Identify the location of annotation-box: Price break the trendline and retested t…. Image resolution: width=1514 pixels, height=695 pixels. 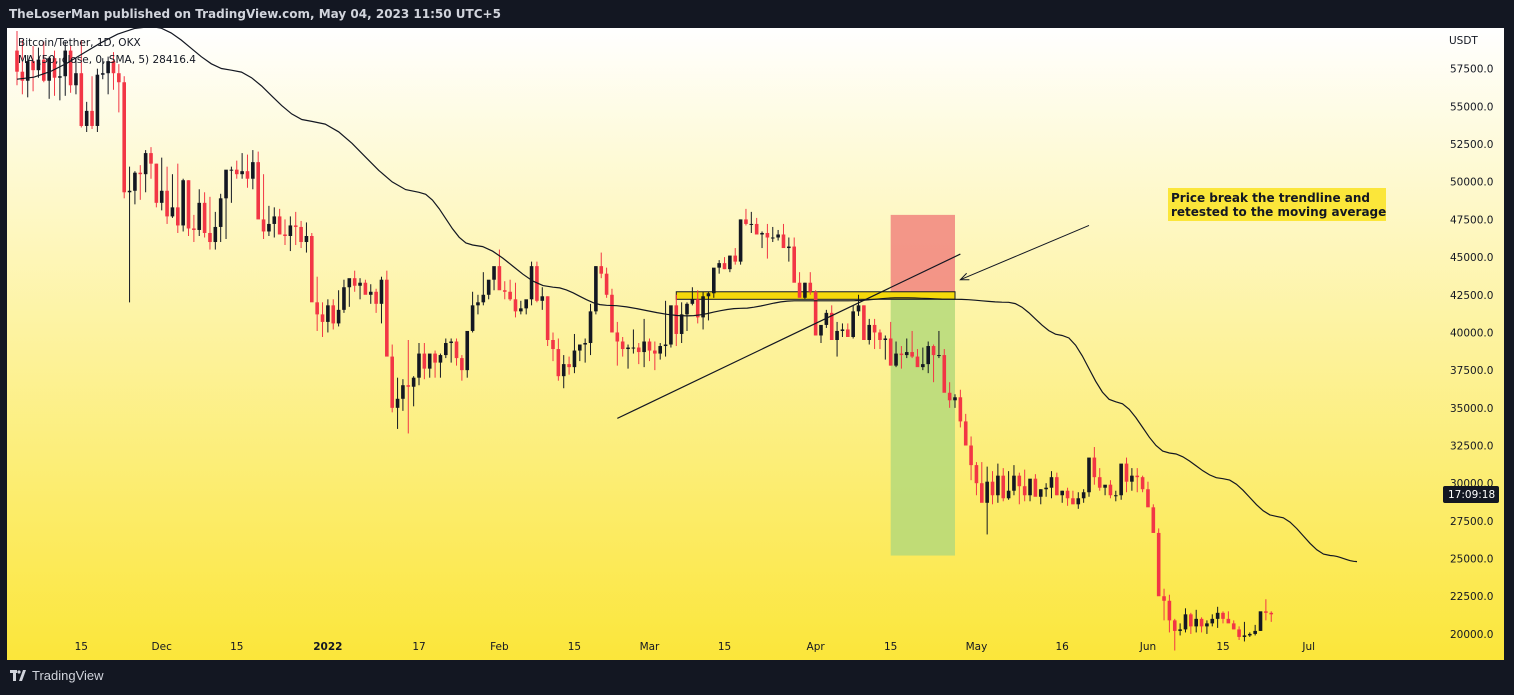
(1277, 204).